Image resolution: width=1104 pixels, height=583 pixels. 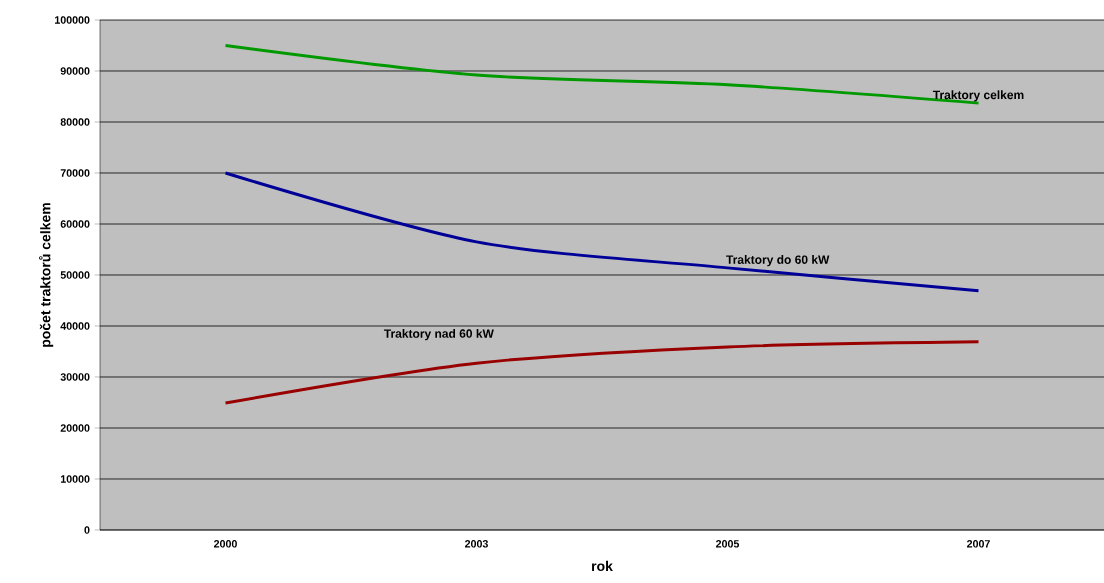 What do you see at coordinates (75, 428) in the screenshot?
I see `y-tick-label: 20000` at bounding box center [75, 428].